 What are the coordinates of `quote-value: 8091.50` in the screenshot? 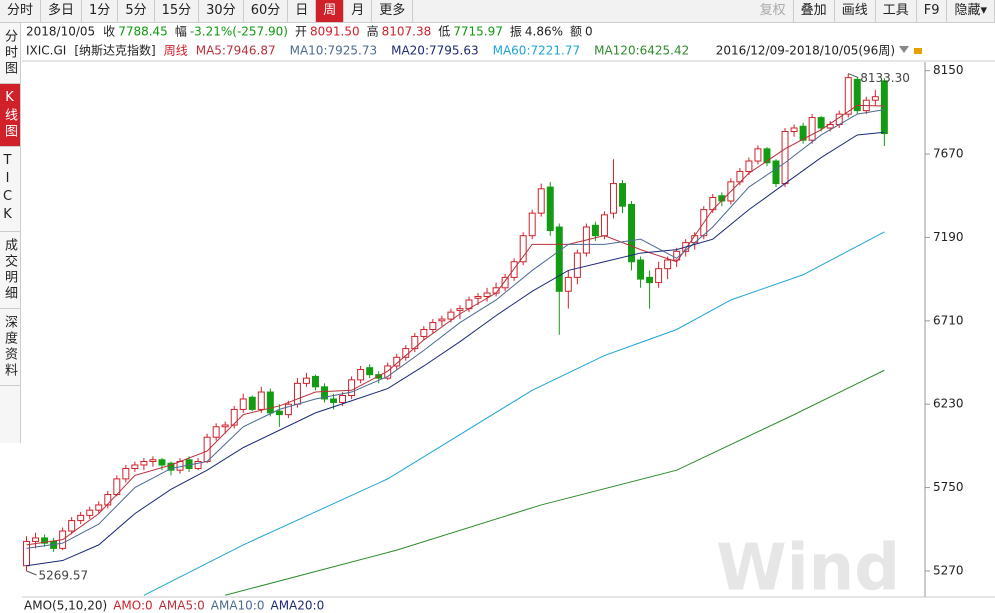 It's located at (335, 32).